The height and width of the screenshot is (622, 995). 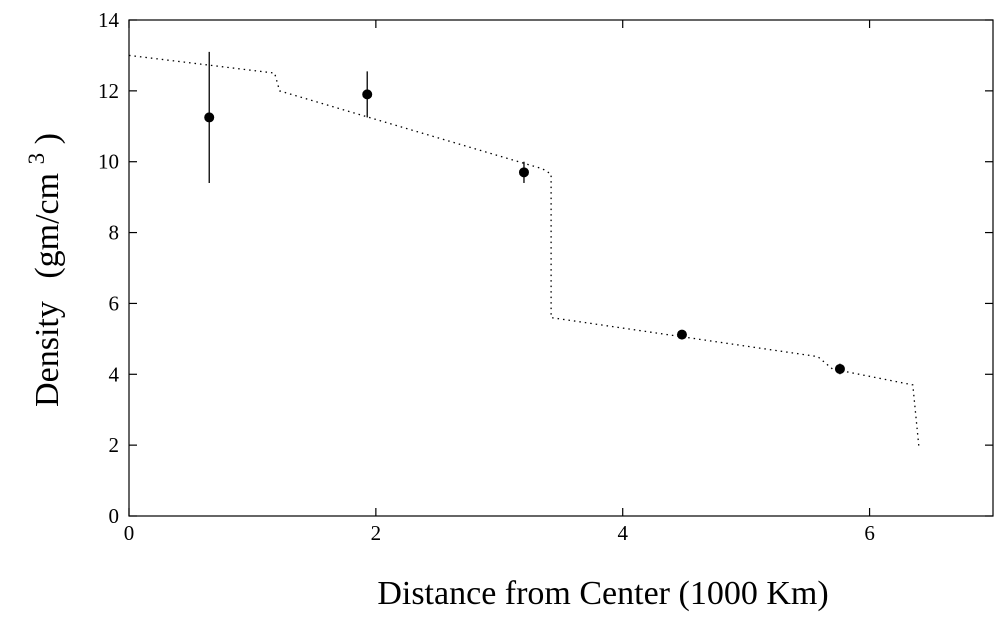 What do you see at coordinates (114, 374) in the screenshot?
I see `y-tick-label: 4` at bounding box center [114, 374].